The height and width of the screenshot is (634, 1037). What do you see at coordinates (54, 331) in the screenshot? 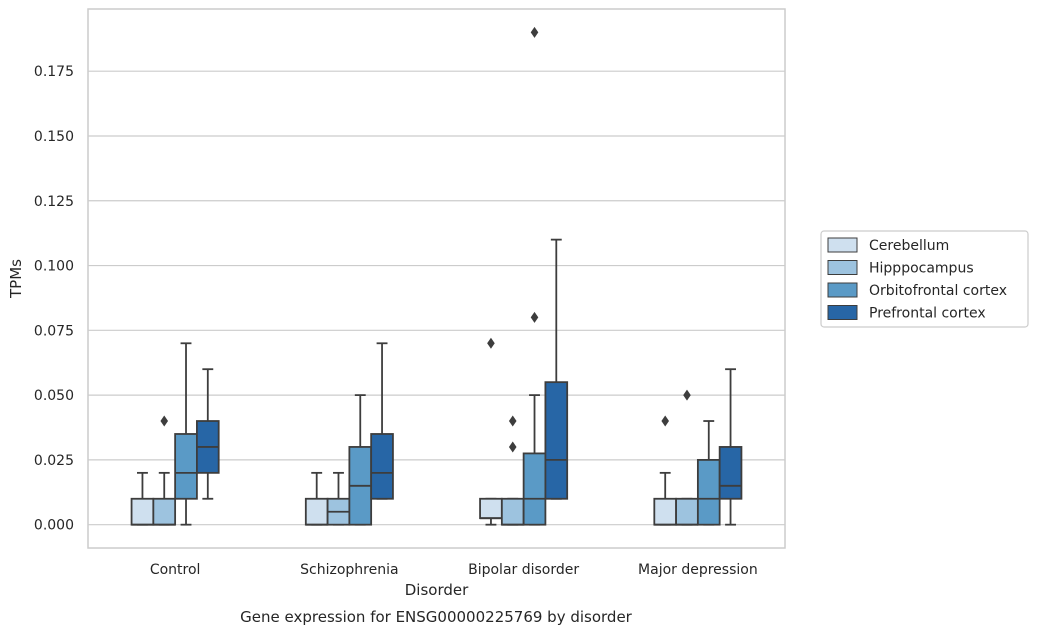
I see `y-tick-label: 0.075` at bounding box center [54, 331].